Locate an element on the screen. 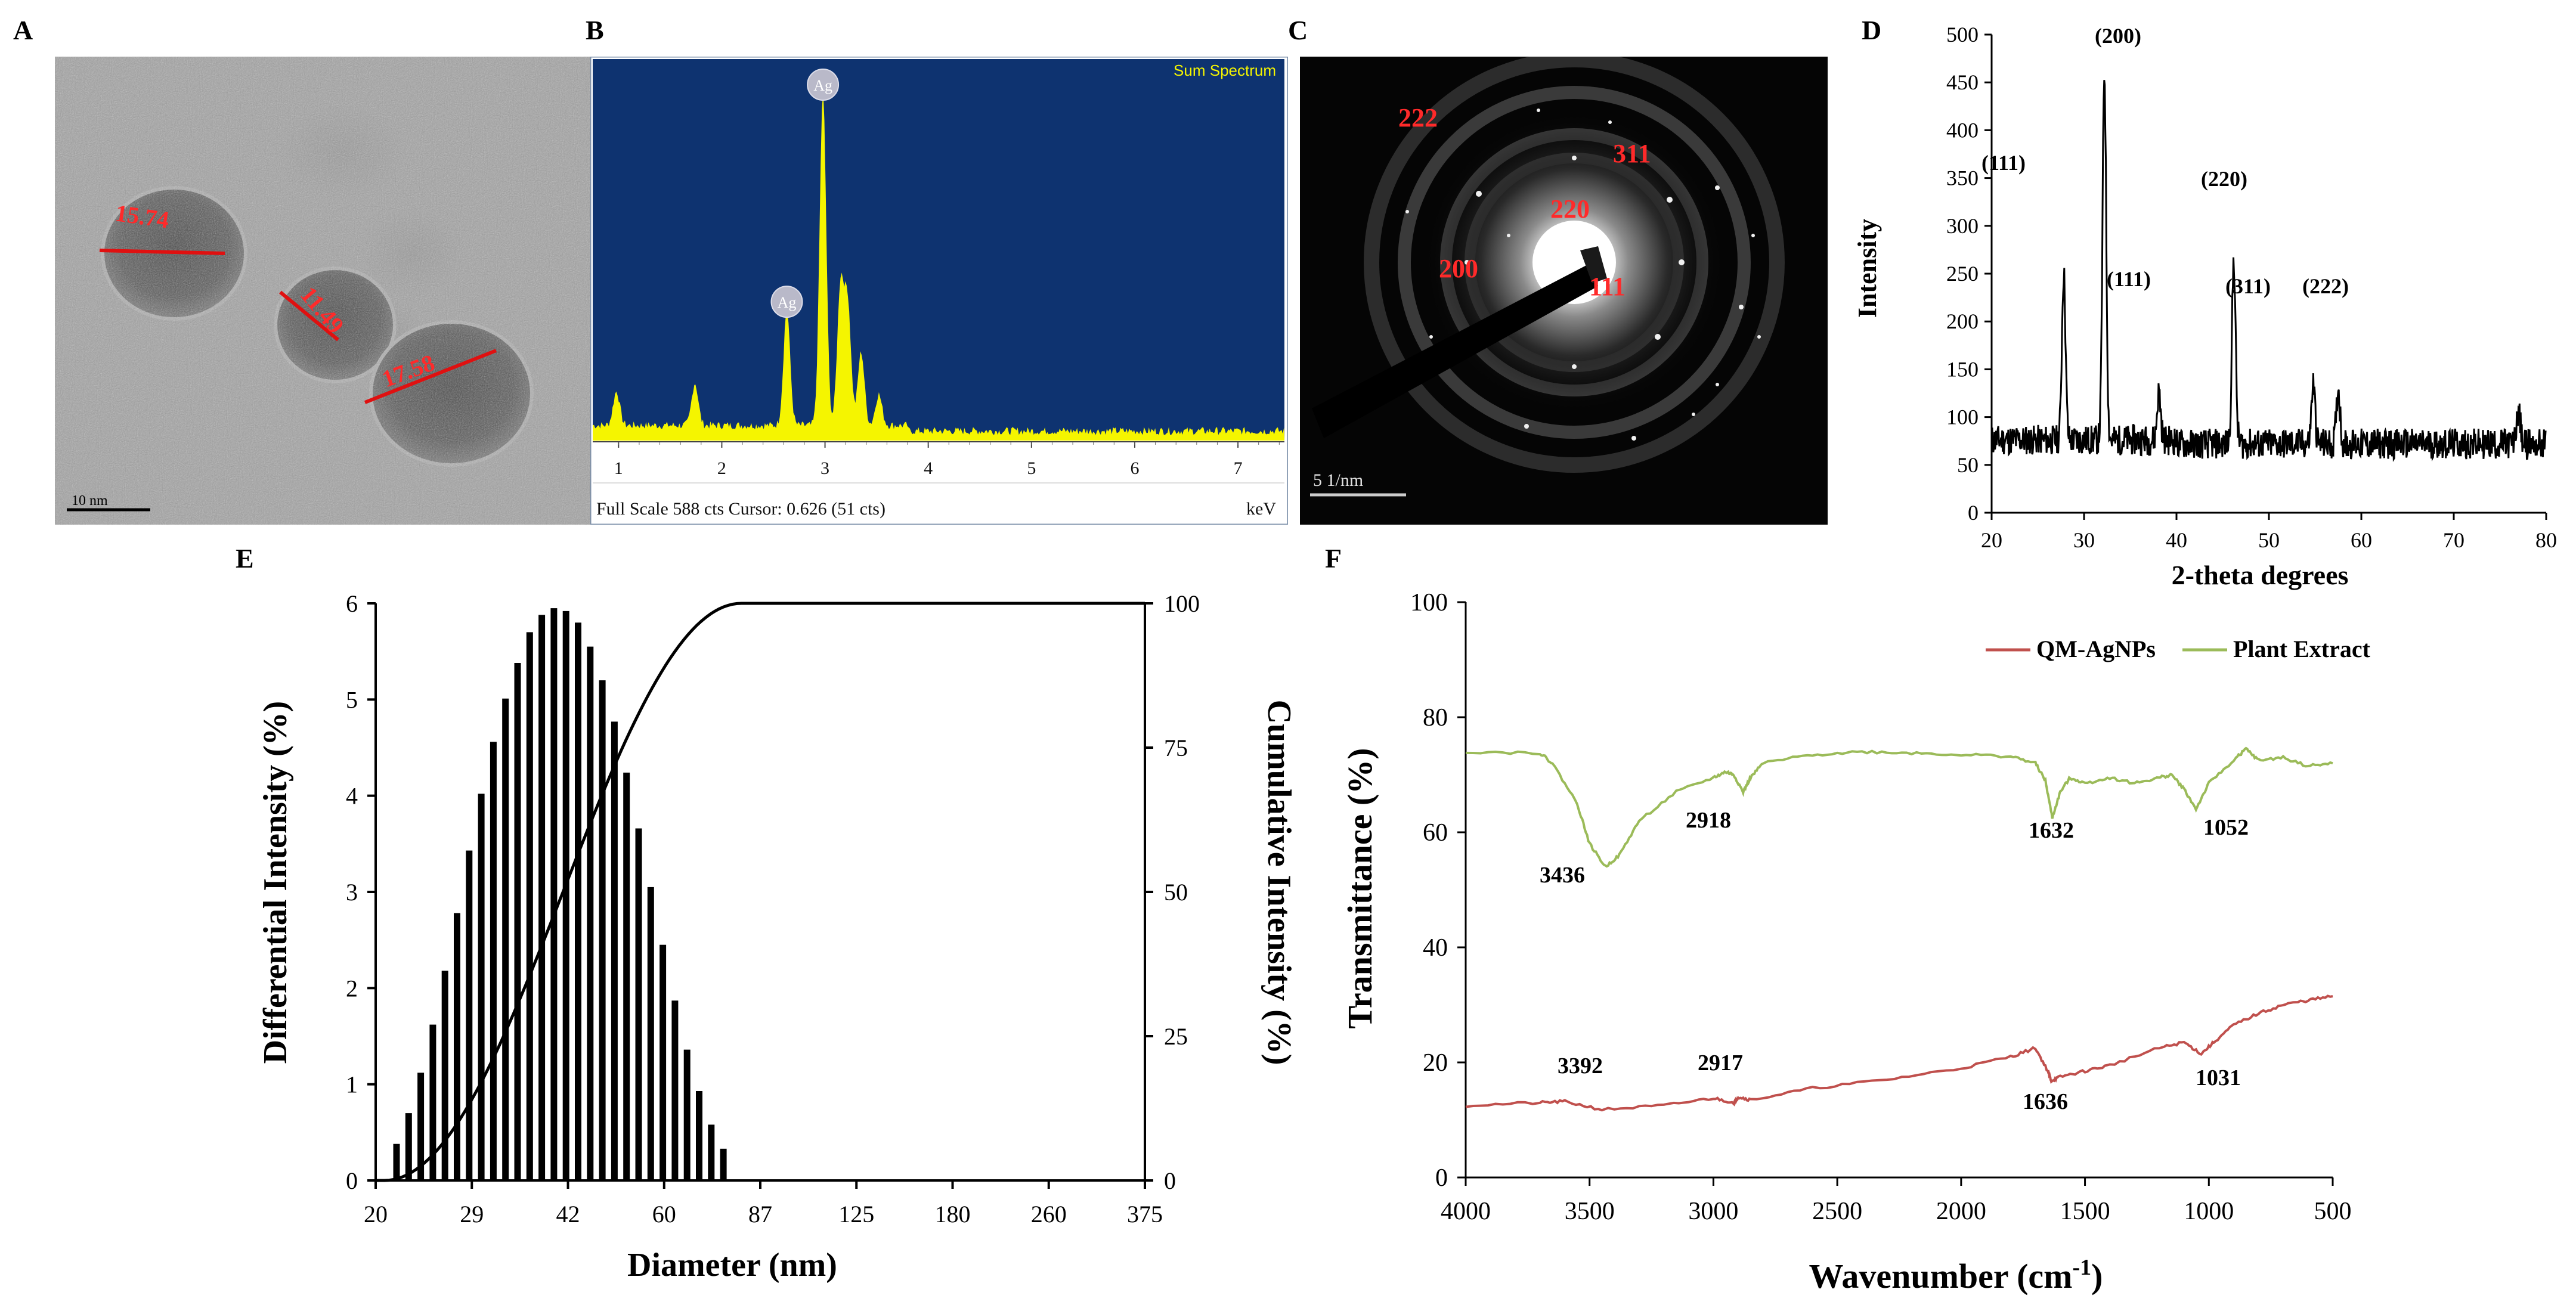 Image resolution: width=2576 pixels, height=1314 pixels. peak-label-1636: 1636 is located at coordinates (2046, 1101).